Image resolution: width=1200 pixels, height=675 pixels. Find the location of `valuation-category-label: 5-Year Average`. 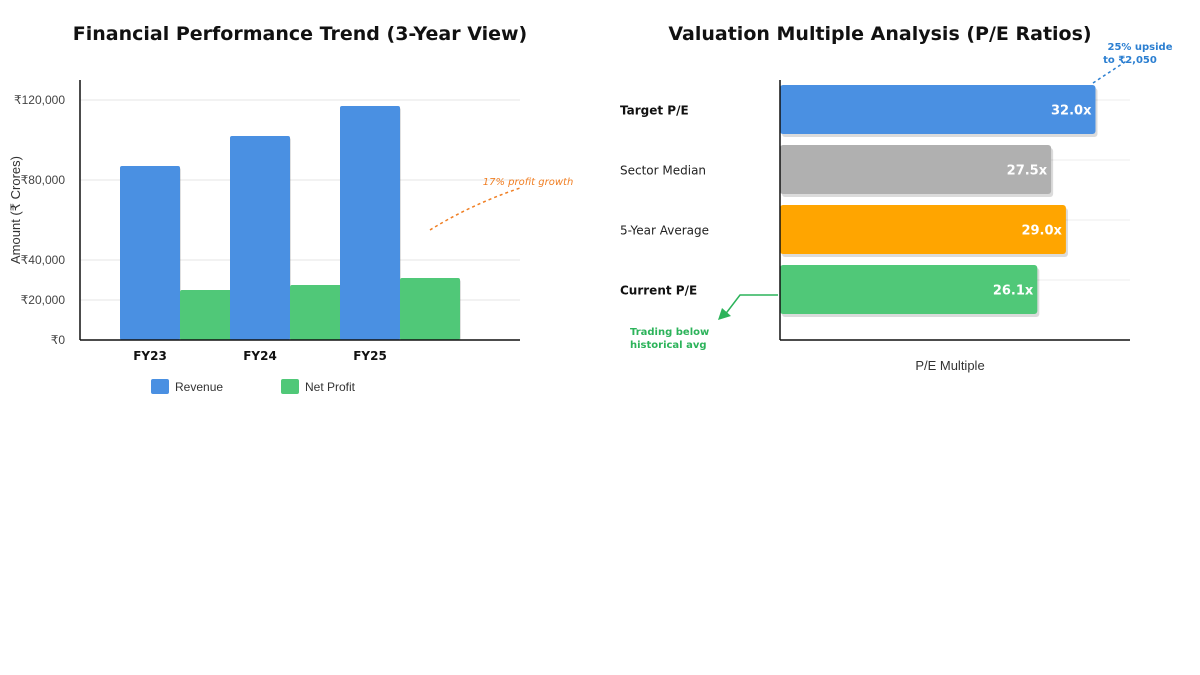

valuation-category-label: 5-Year Average is located at coordinates (664, 231).